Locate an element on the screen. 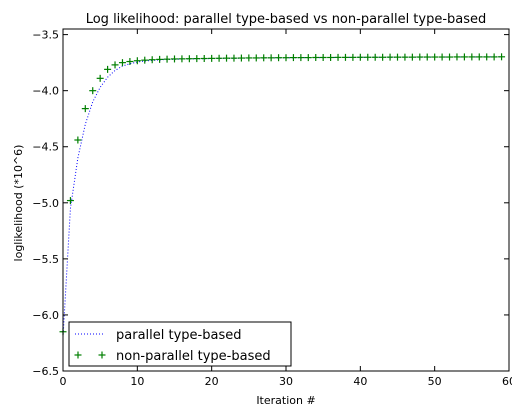 This screenshot has width=512, height=408. y-tick-label: −6.0 is located at coordinates (45, 315).